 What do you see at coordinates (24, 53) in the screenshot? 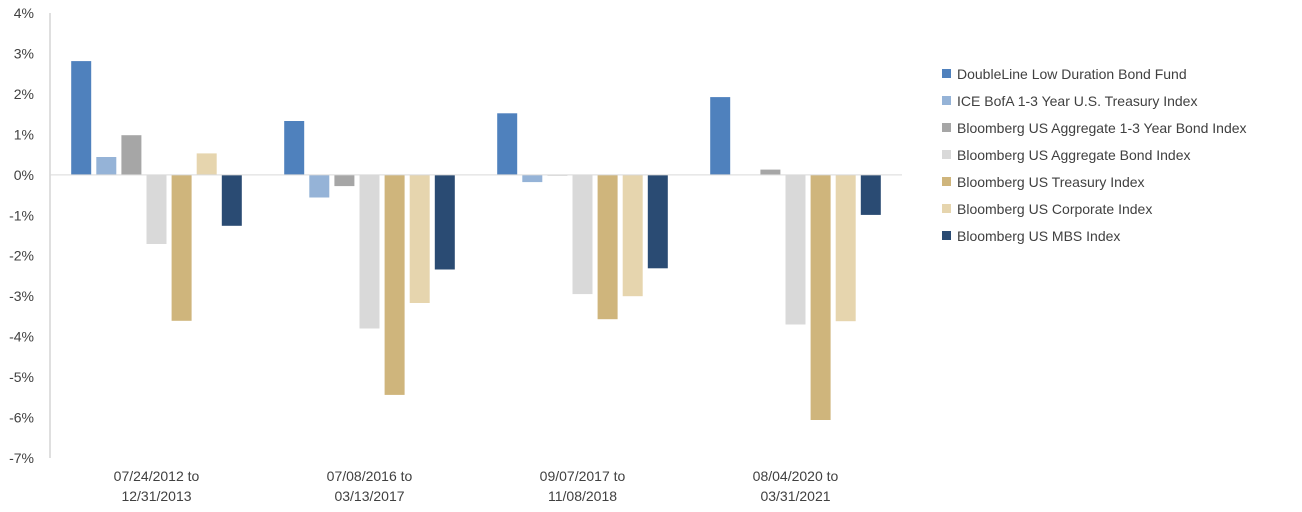
I see `y-tick-label: 3%` at bounding box center [24, 53].